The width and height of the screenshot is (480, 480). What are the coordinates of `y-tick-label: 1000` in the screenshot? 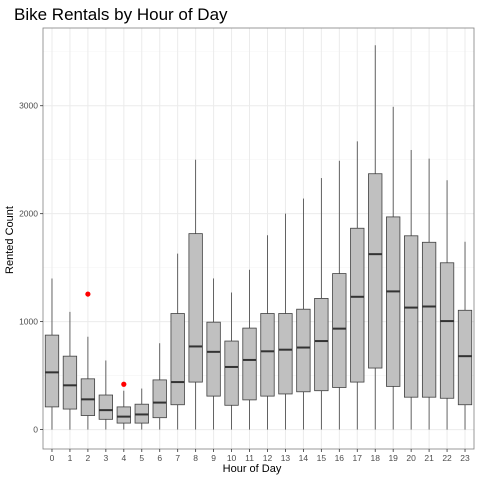 It's located at (28, 322).